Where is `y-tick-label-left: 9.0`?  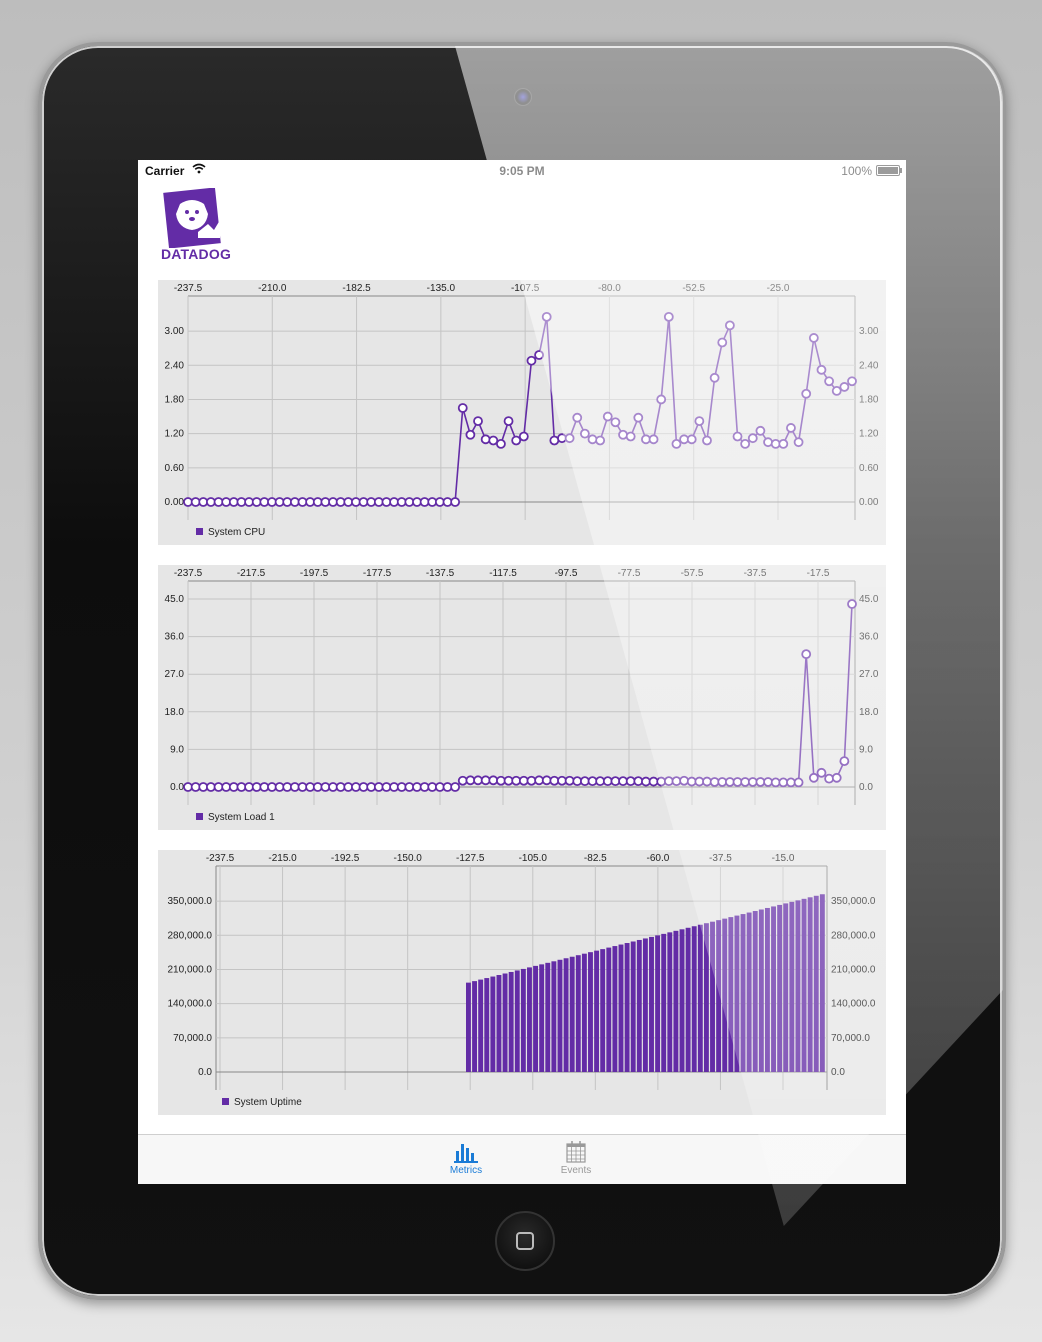 y-tick-label-left: 9.0 is located at coordinates (177, 749).